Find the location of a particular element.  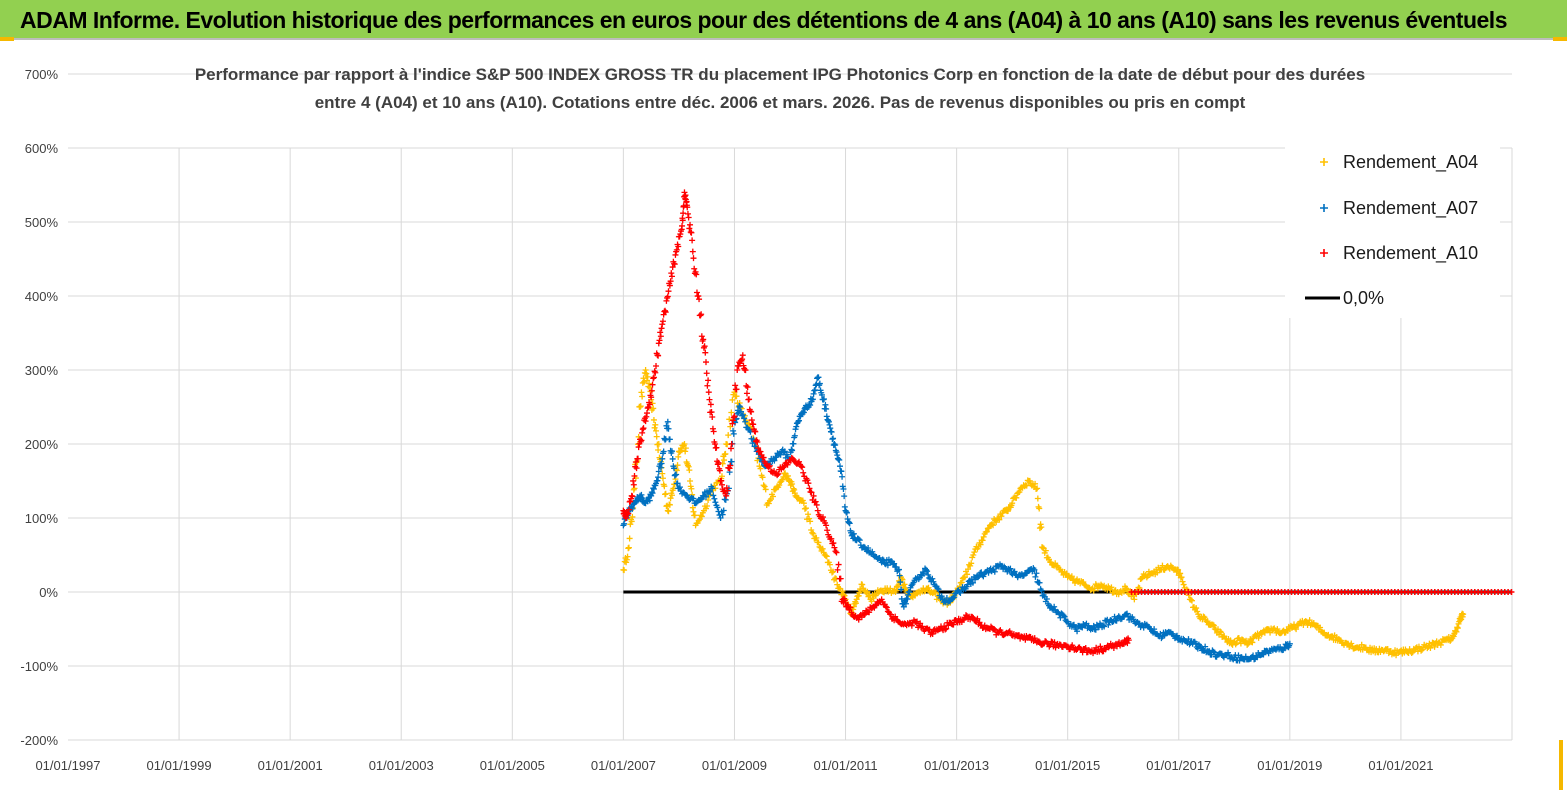

series-Rendement_A10-flat is located at coordinates (1321, 592).